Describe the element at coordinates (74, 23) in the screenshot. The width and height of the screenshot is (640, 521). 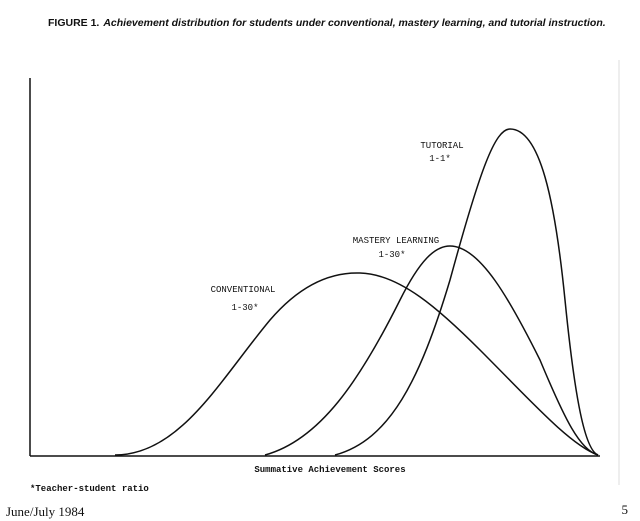
I see `figure-label: FIGURE 1.` at that location.